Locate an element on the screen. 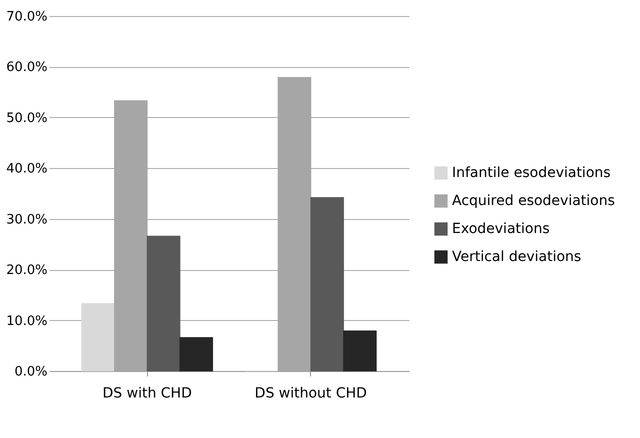  y-tick-label: 60.0% is located at coordinates (27, 68).